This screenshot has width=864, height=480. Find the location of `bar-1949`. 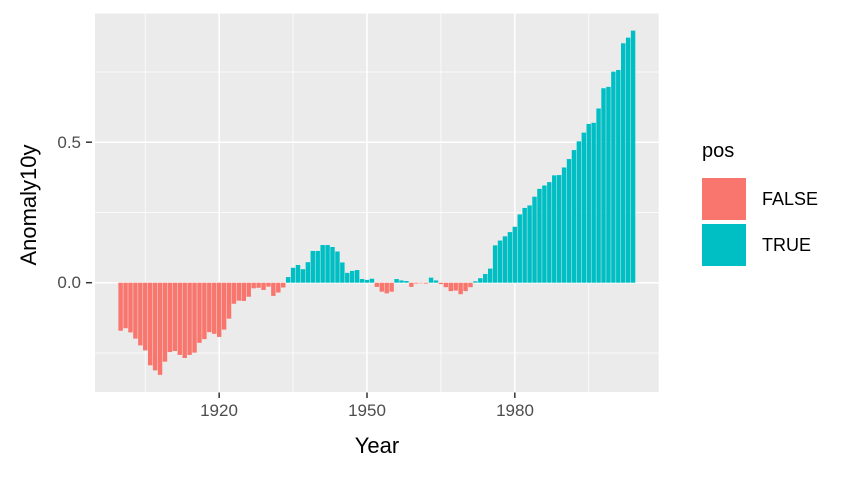

bar-1949 is located at coordinates (362, 281).